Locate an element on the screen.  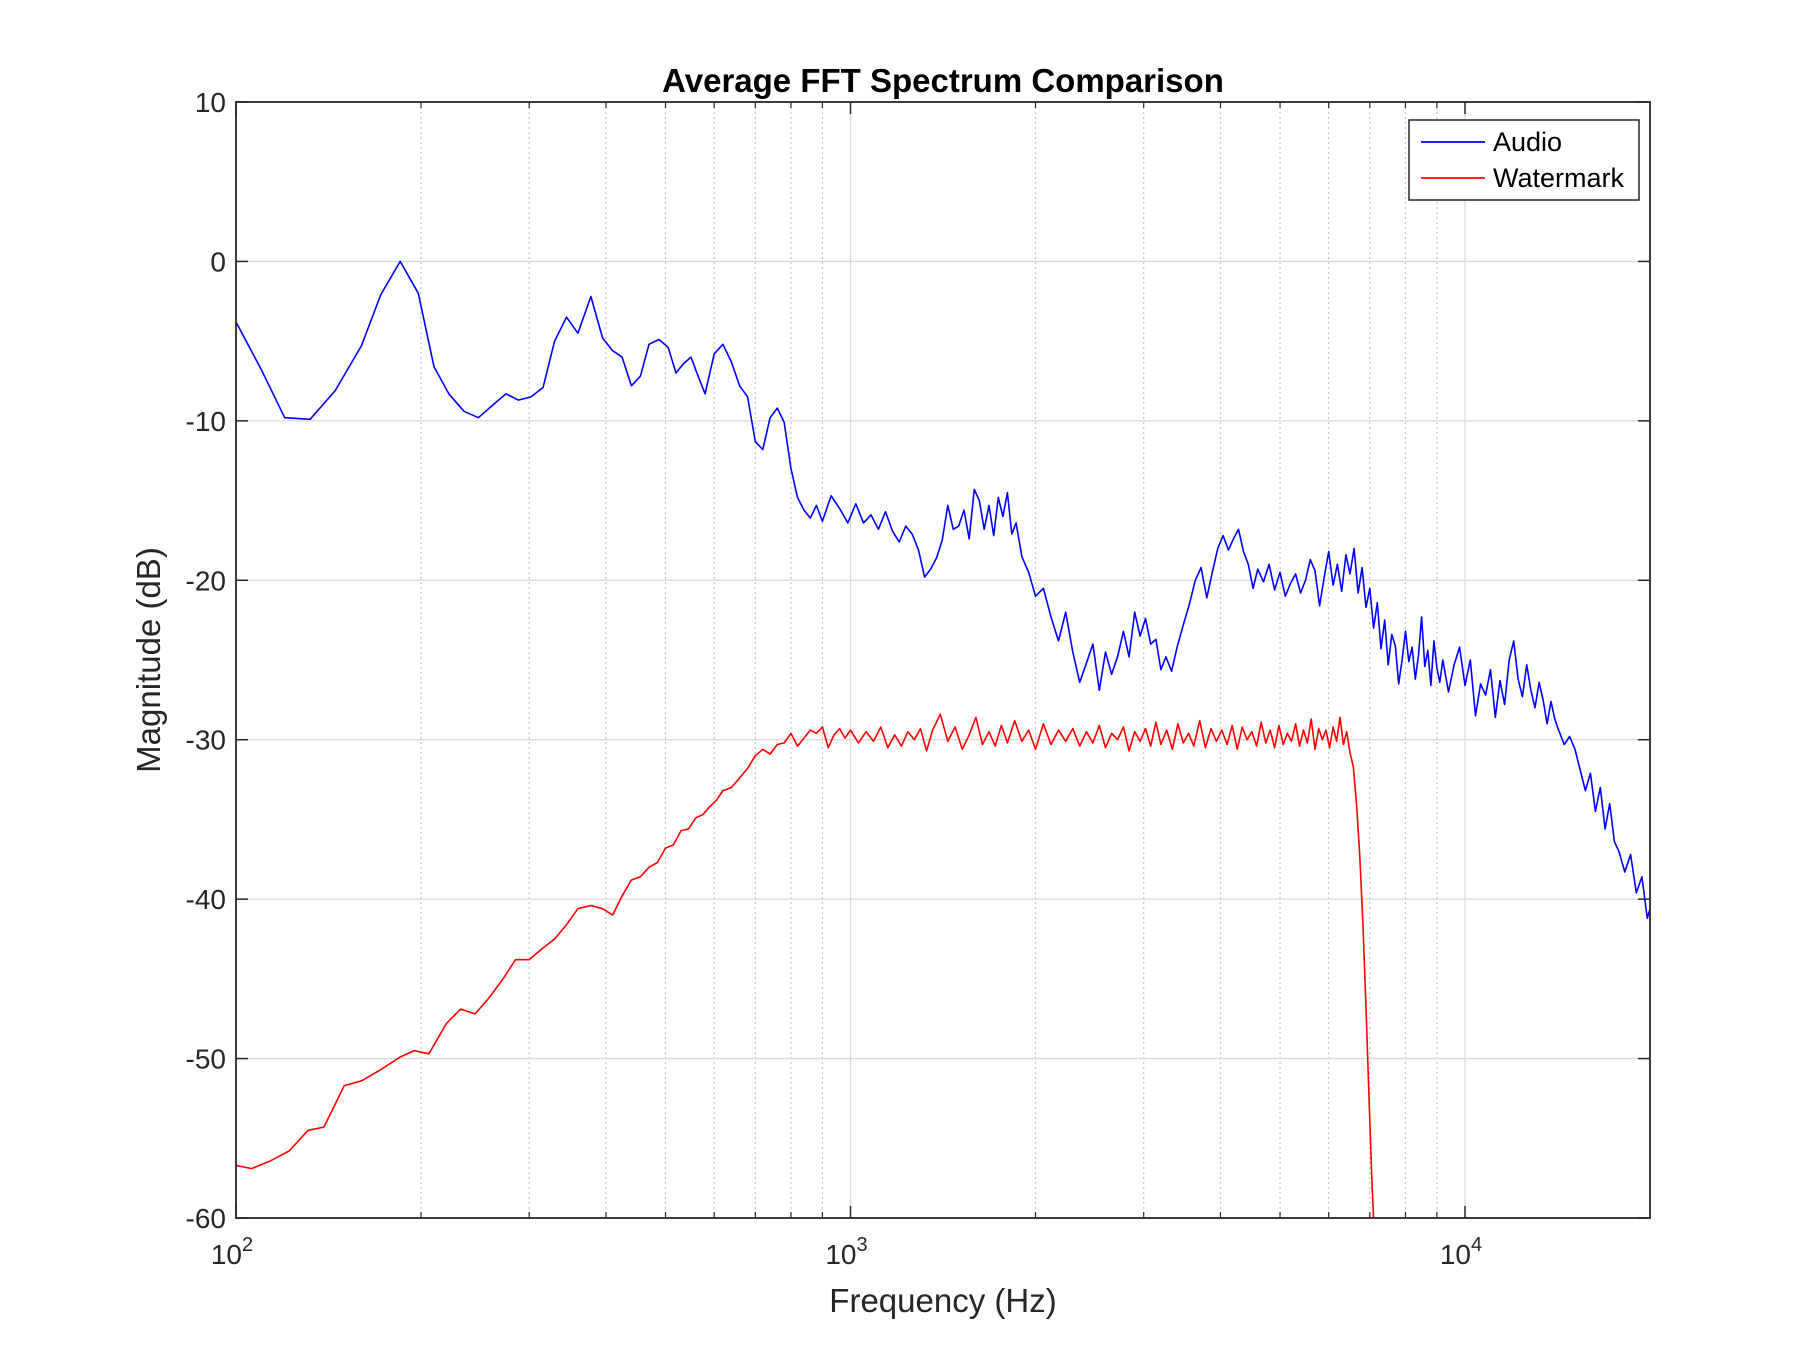
y-tick-label: -30 is located at coordinates (206, 740).